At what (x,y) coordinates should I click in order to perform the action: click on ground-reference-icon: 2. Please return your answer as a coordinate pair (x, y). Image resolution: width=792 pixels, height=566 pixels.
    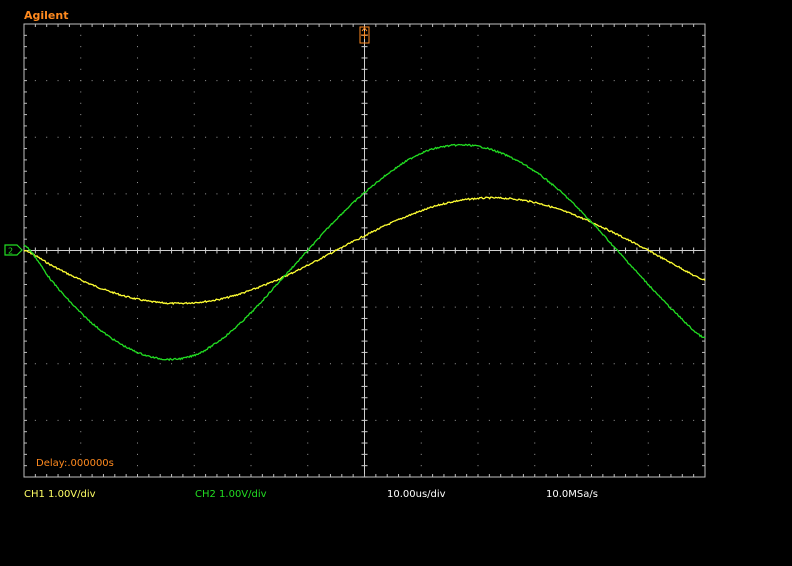
    Looking at the image, I should click on (13, 250).